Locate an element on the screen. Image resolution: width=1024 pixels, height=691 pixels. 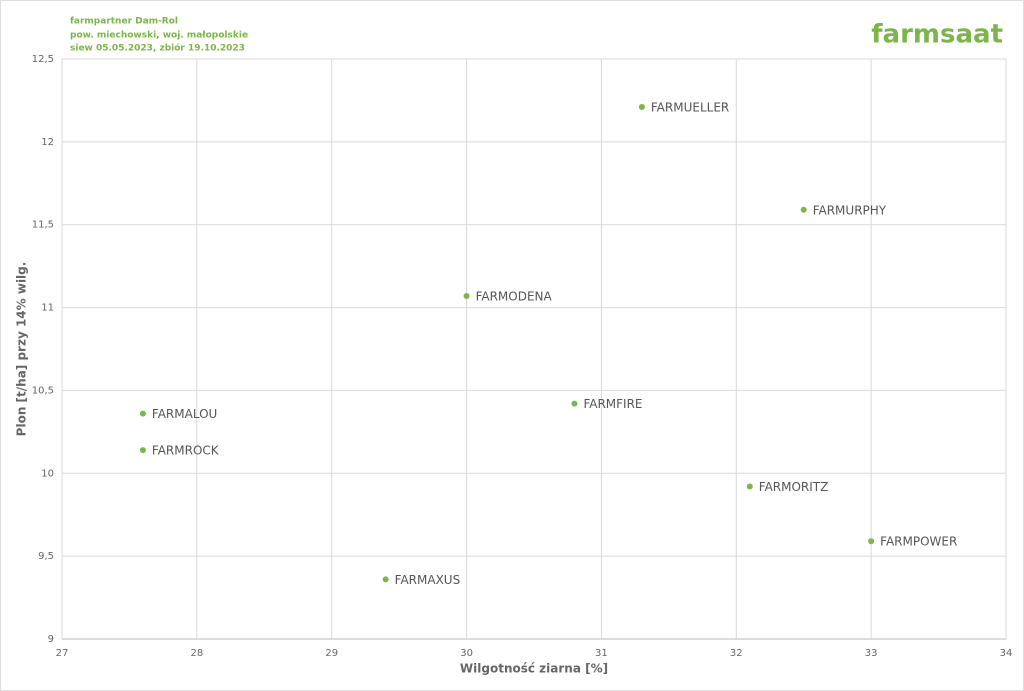
x-tick-label: 27 is located at coordinates (62, 653).